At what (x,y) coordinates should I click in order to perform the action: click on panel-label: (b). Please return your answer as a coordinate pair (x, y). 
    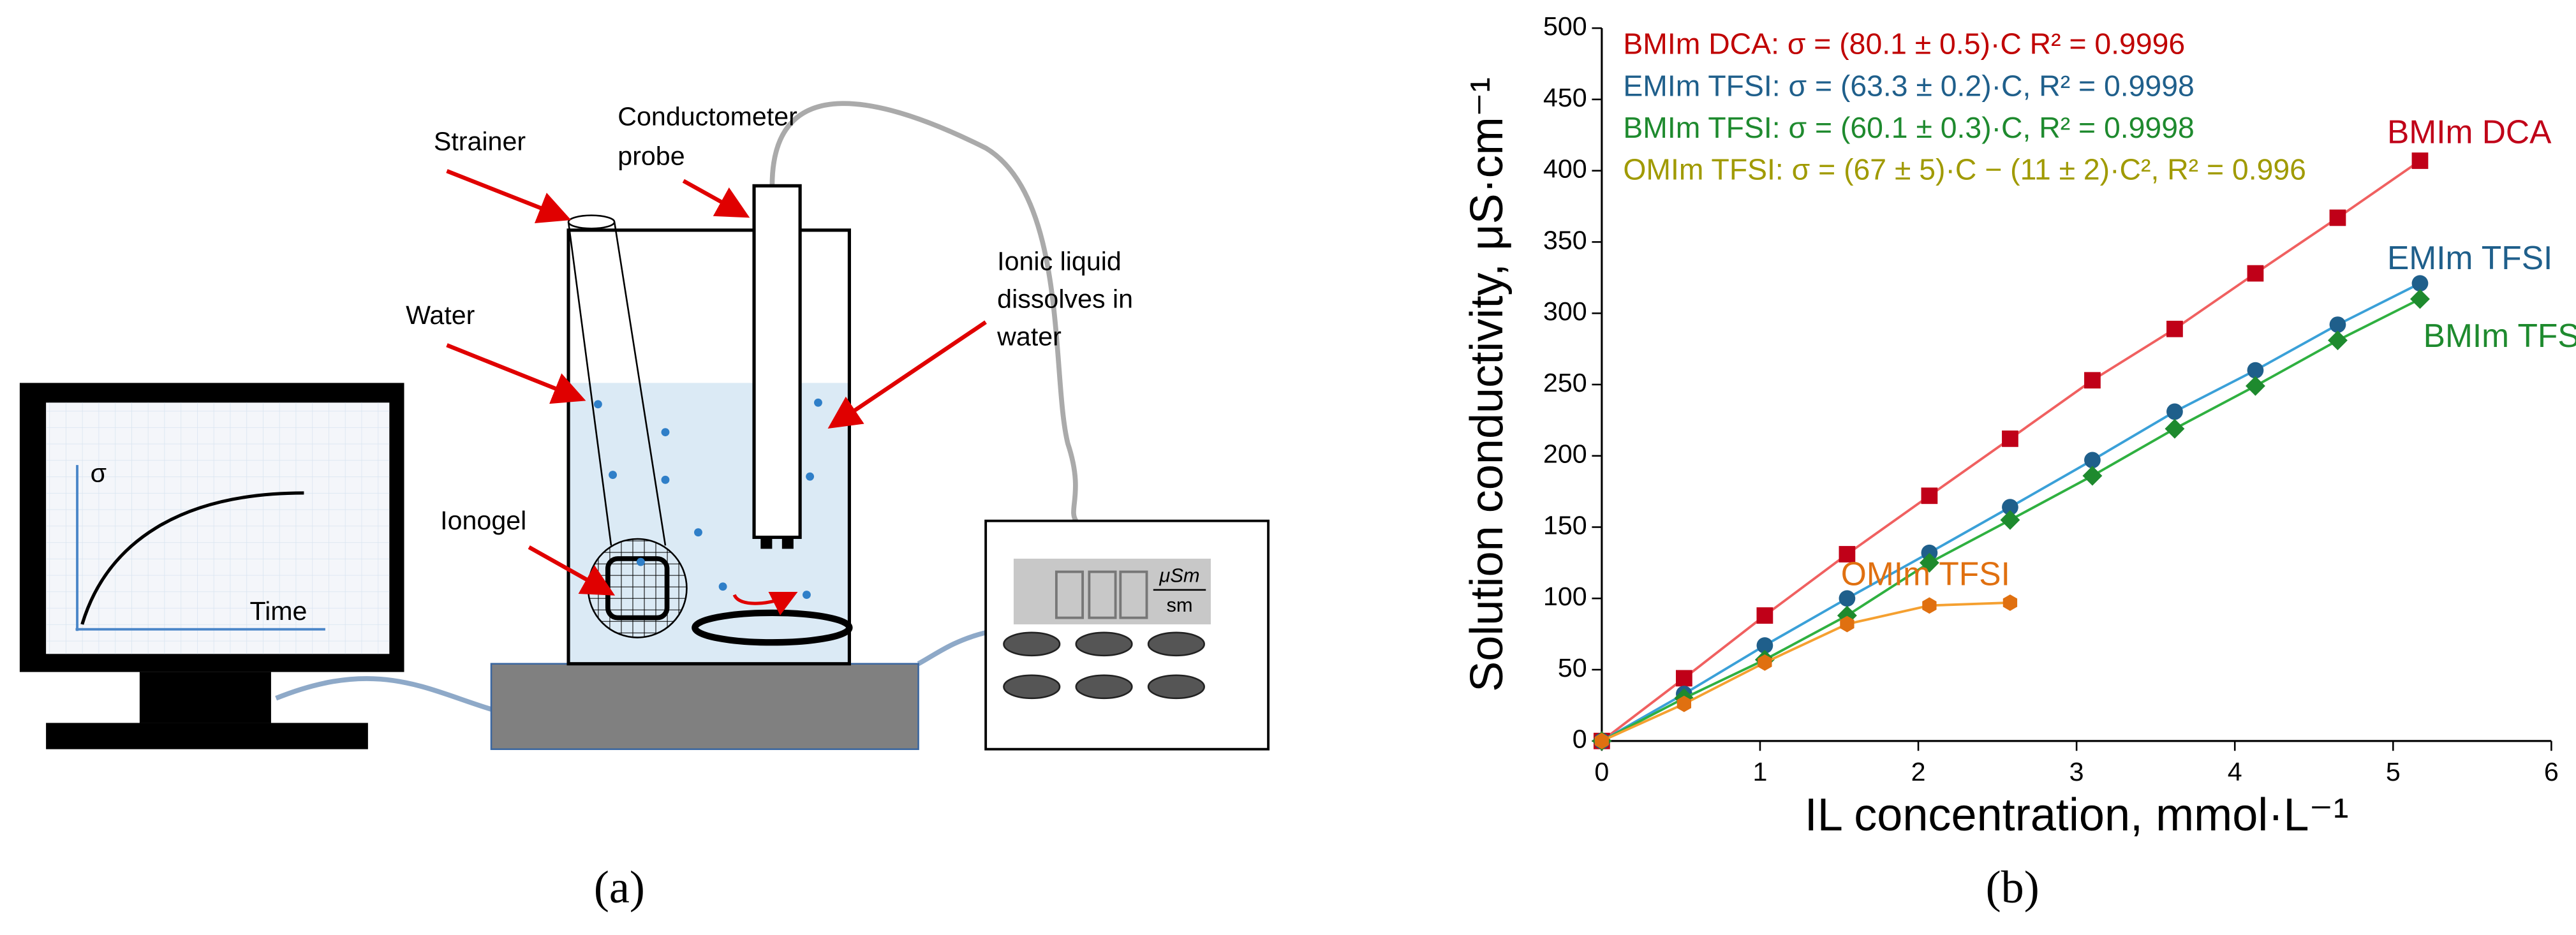
    Looking at the image, I should click on (2012, 887).